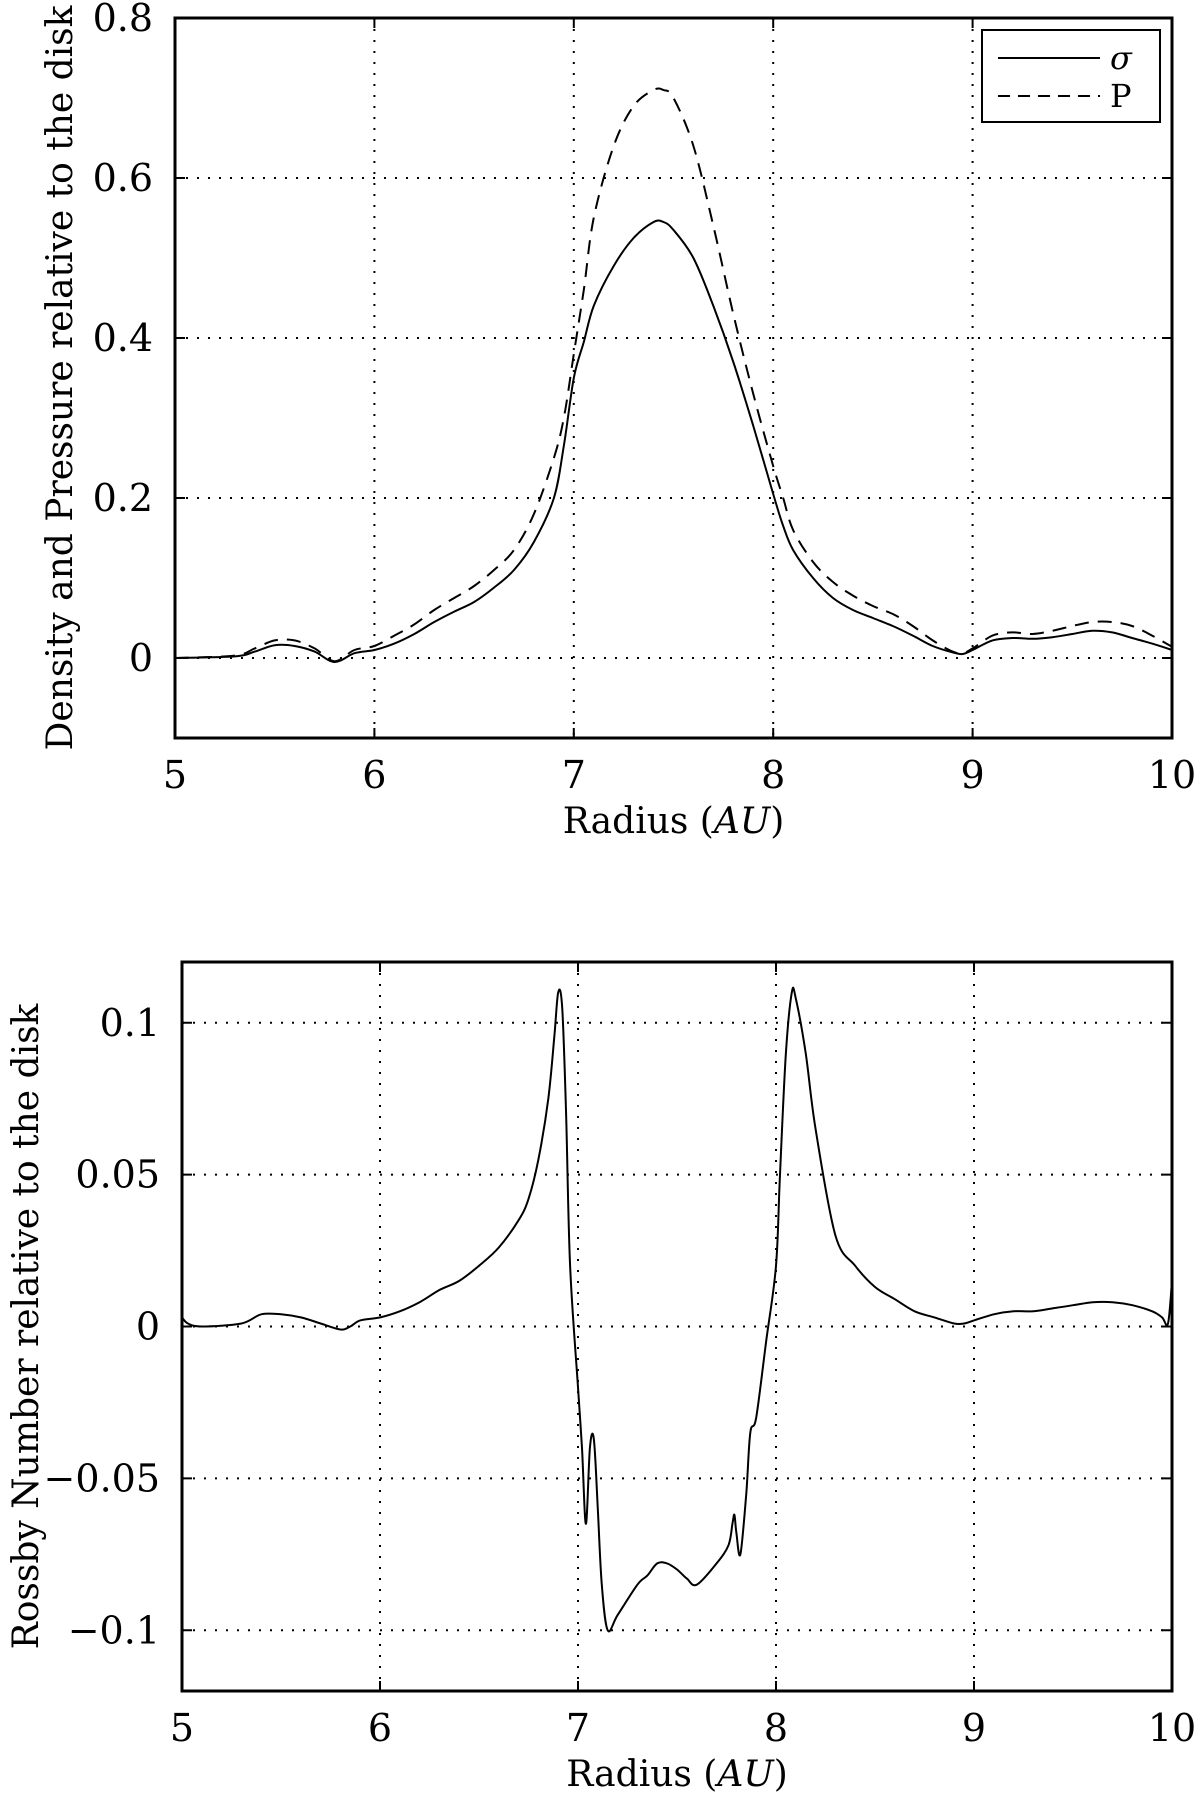  Describe the element at coordinates (117, 1175) in the screenshot. I see `y-tick-label: 0.05` at that location.